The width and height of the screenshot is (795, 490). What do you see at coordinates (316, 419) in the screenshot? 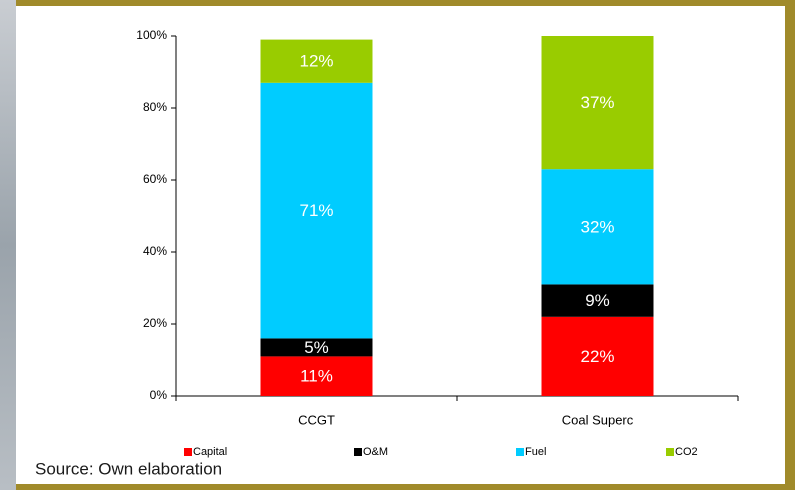
I see `x-tick-label: CCGT` at bounding box center [316, 419].